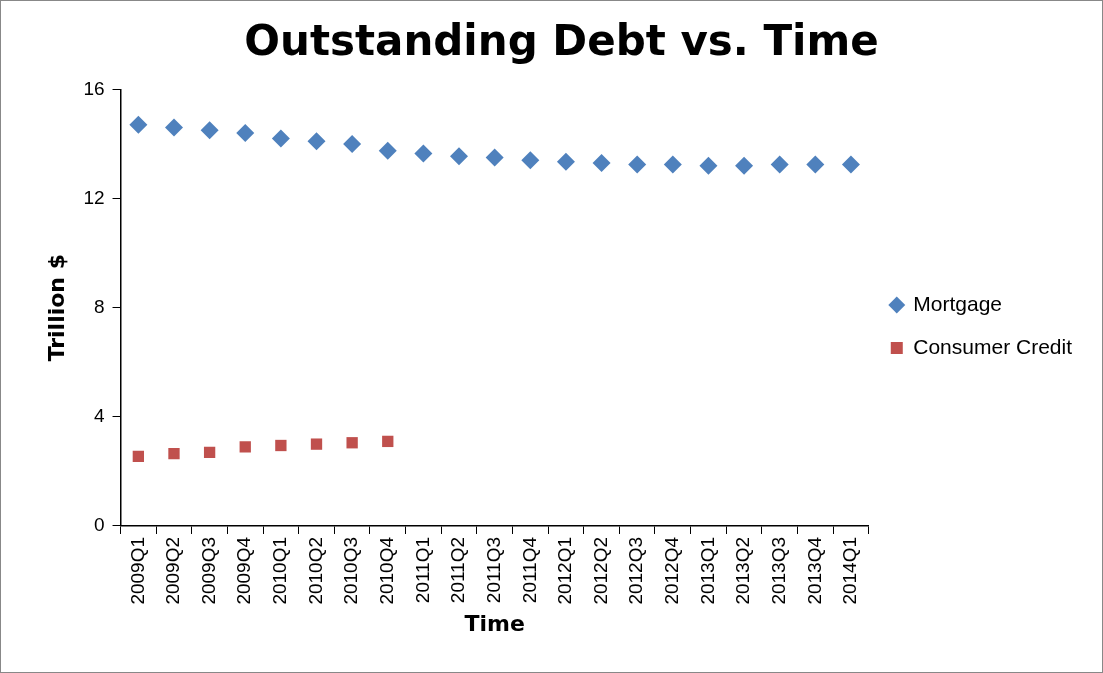 The width and height of the screenshot is (1103, 673). Describe the element at coordinates (814, 570) in the screenshot. I see `x-tick-label: 2013Q4` at that location.